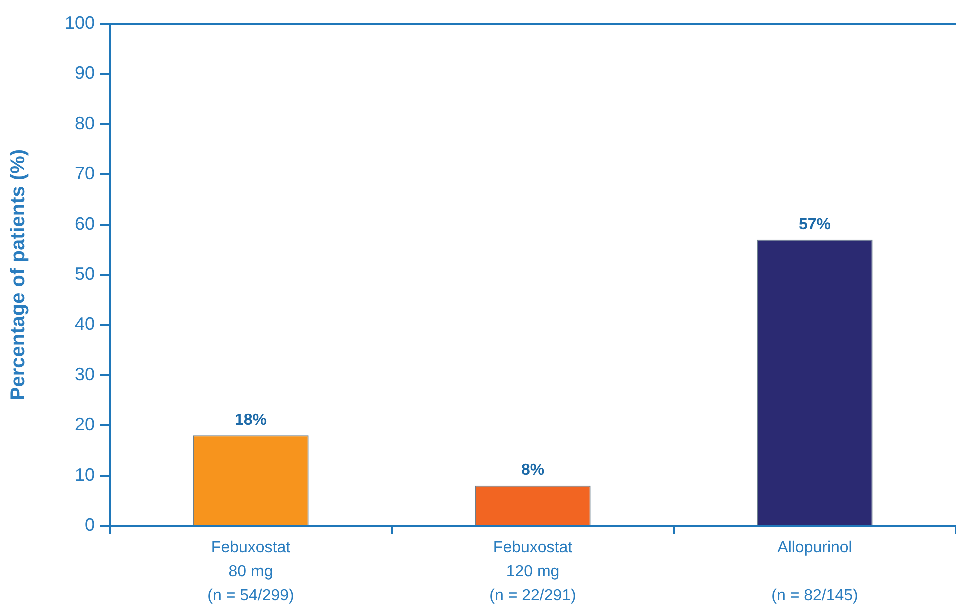 This screenshot has height=606, width=956. What do you see at coordinates (84, 324) in the screenshot?
I see `y-tick-label: 40` at bounding box center [84, 324].